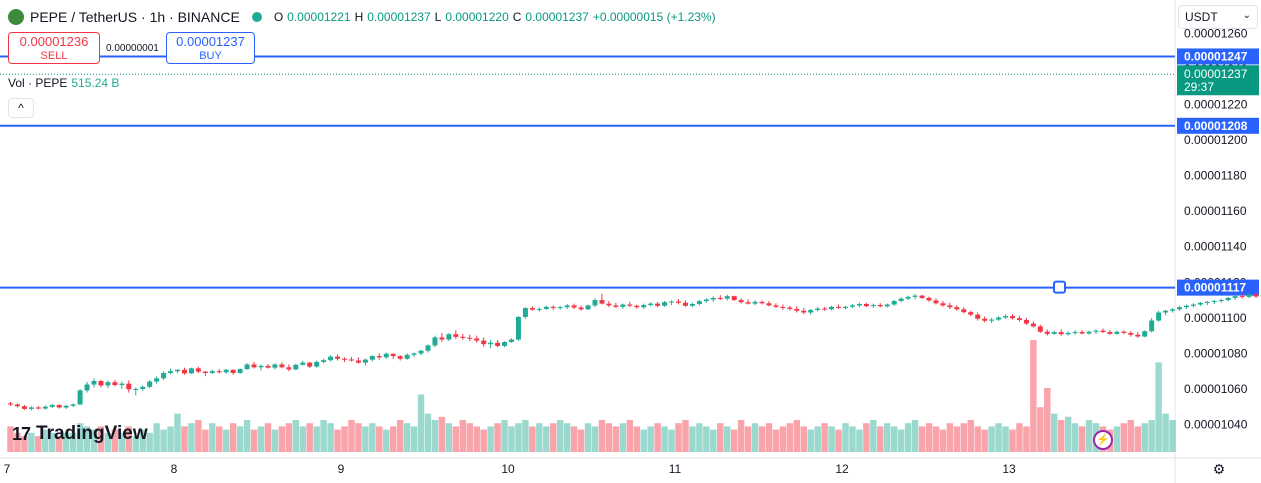 Image resolution: width=1261 pixels, height=483 pixels. What do you see at coordinates (54, 48) in the screenshot?
I see `sell-button: 0.00001236 SELL` at bounding box center [54, 48].